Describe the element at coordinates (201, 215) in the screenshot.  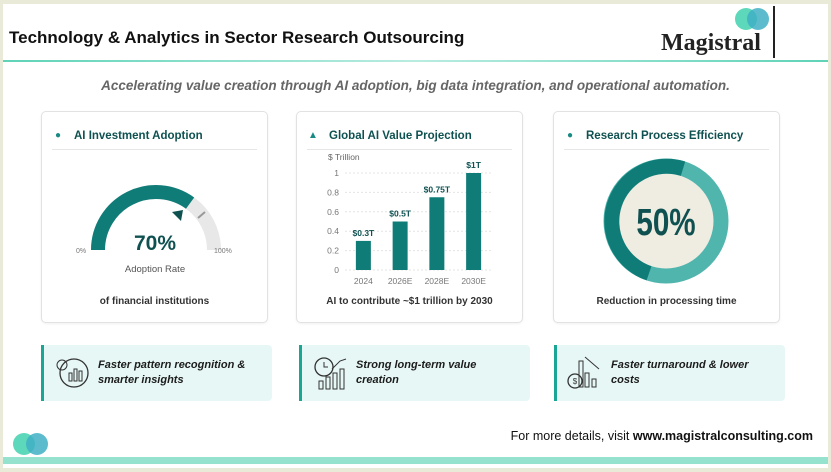
I see `gauge-tick` at that location.